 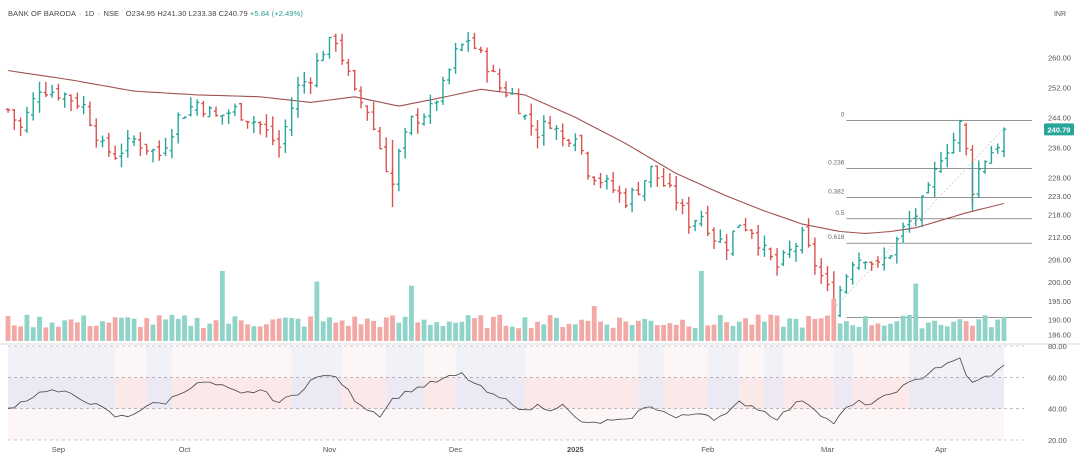 I want to click on currency-label: INR, so click(x=1059, y=14).